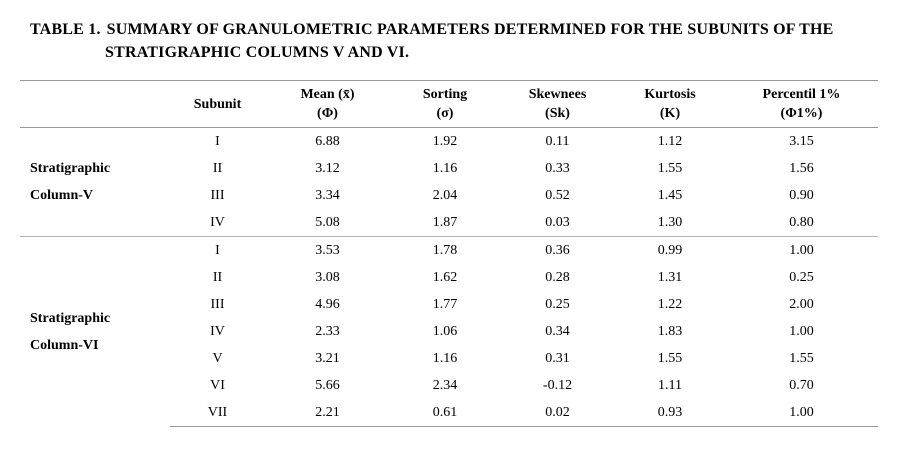  Describe the element at coordinates (557, 413) in the screenshot. I see `cell-skewnees: 0.02` at that location.